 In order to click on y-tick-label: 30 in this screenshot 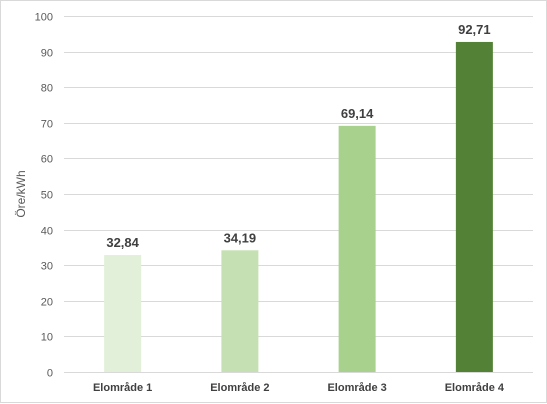, I will do `click(47, 267)`.